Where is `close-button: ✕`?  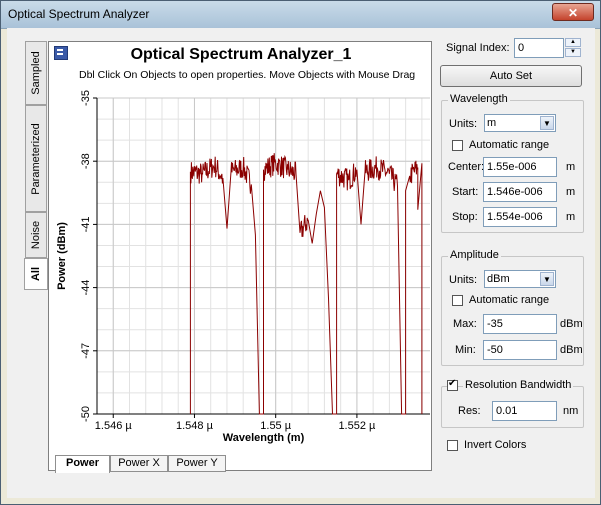 close-button: ✕ is located at coordinates (573, 12).